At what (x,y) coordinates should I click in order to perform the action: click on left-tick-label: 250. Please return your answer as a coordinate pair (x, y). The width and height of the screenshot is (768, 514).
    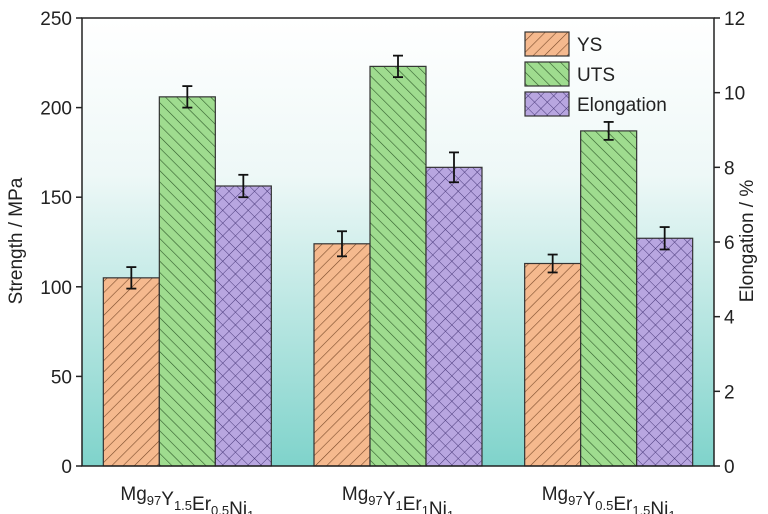
    Looking at the image, I should click on (56, 19).